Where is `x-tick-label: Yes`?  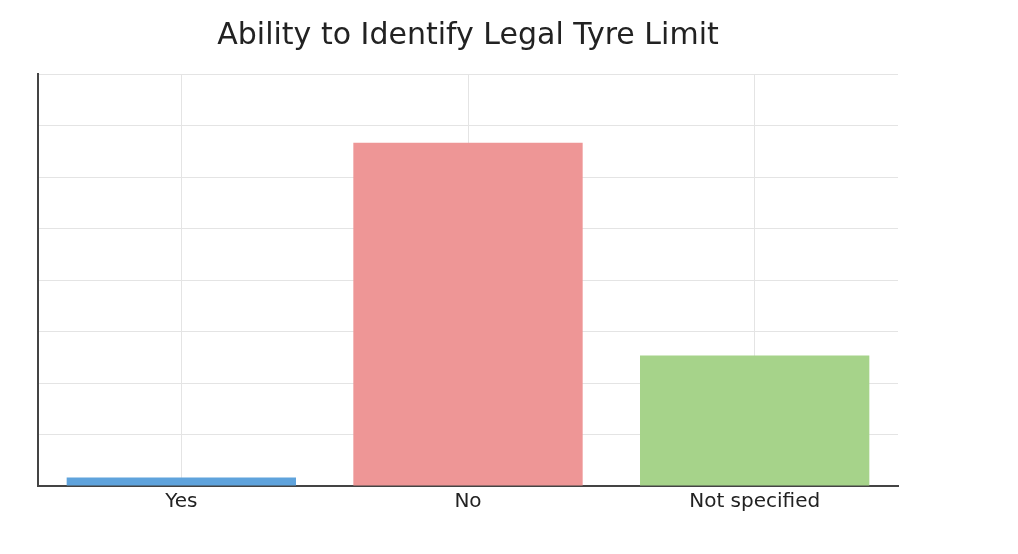 x-tick-label: Yes is located at coordinates (181, 500).